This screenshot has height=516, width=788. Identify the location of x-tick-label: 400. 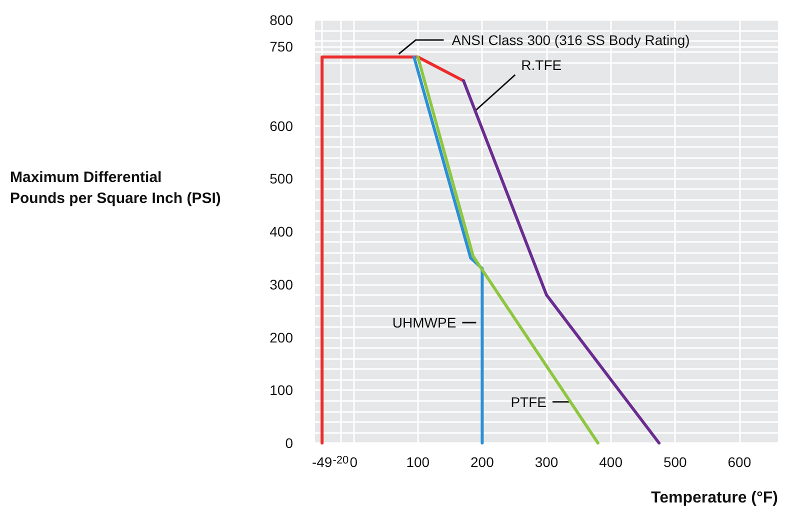
(611, 462).